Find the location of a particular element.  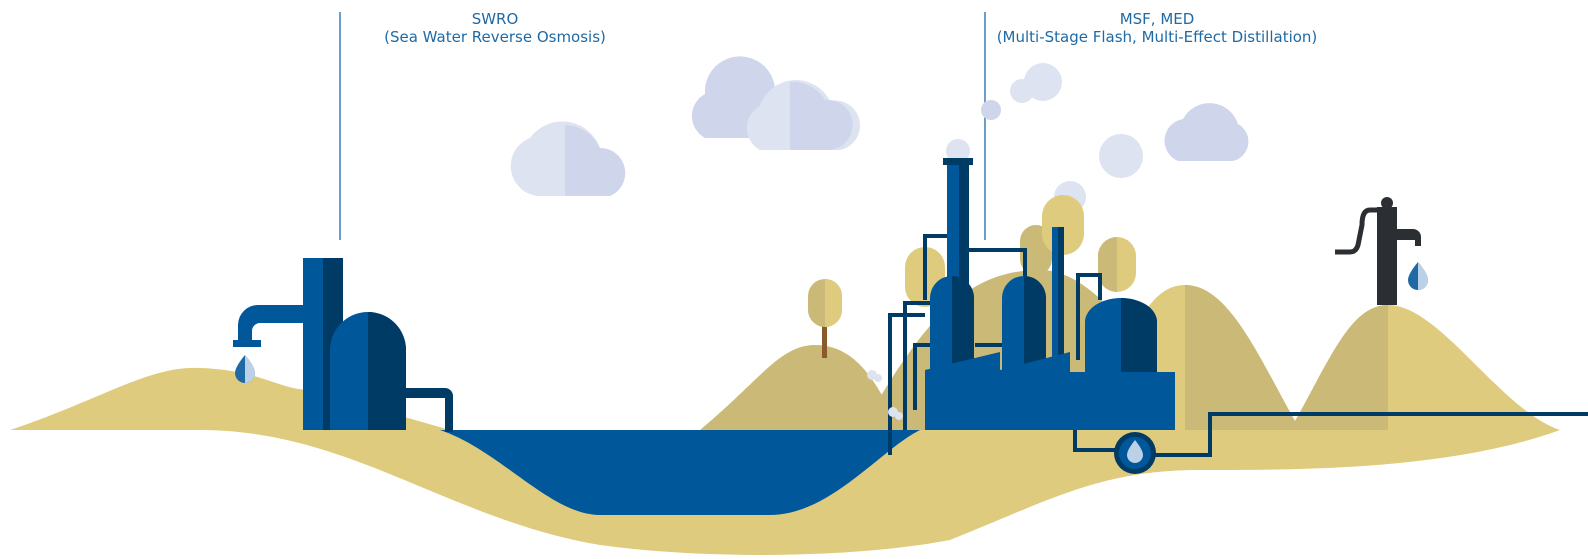

label-acronym: SWRO is located at coordinates (495, 19).